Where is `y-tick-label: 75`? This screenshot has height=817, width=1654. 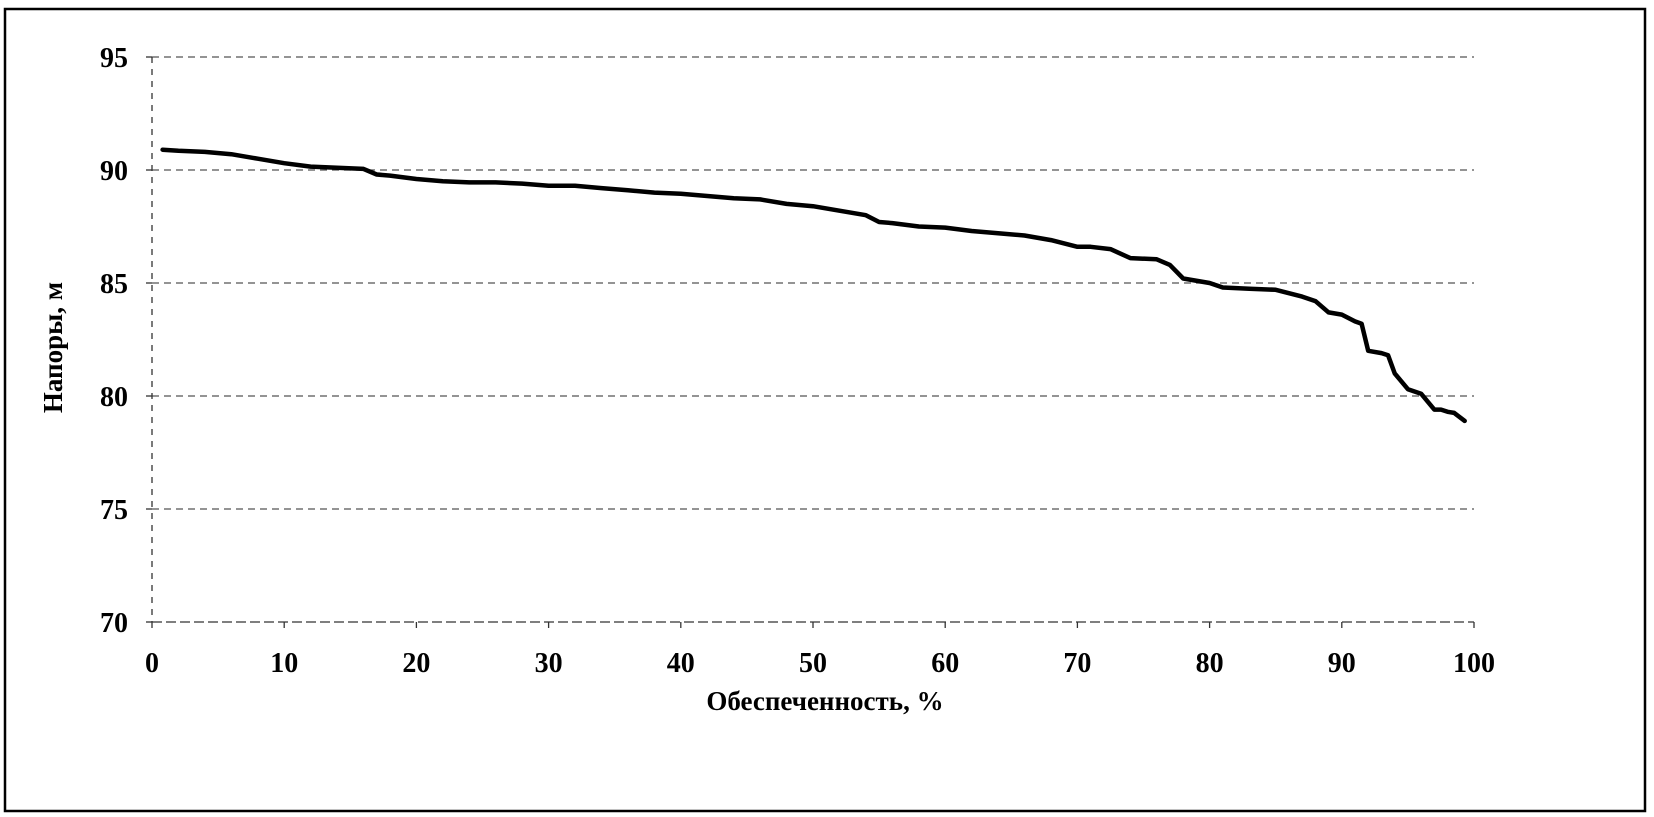 y-tick-label: 75 is located at coordinates (114, 510).